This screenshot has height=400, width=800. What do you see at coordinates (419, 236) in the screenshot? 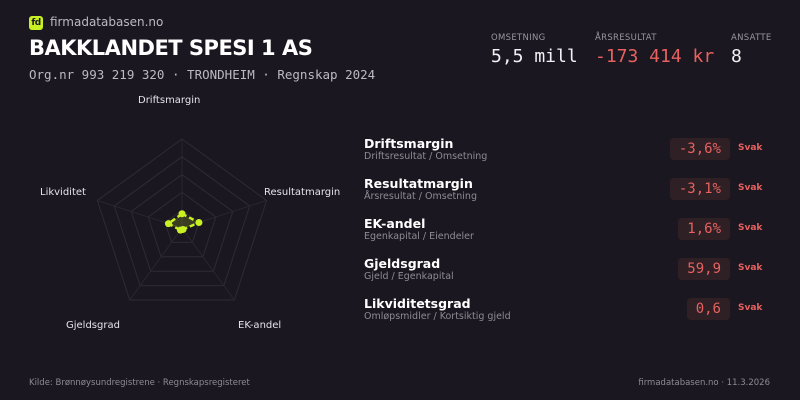
I see `metric-formula: Egenkapital / Eiendeler` at bounding box center [419, 236].